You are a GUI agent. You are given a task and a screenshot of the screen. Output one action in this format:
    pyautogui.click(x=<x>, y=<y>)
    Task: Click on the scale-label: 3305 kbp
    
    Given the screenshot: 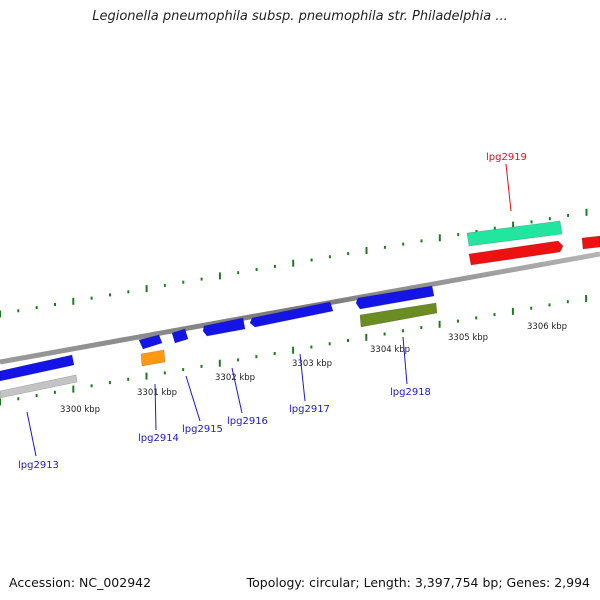 What is the action you would take?
    pyautogui.click(x=468, y=338)
    